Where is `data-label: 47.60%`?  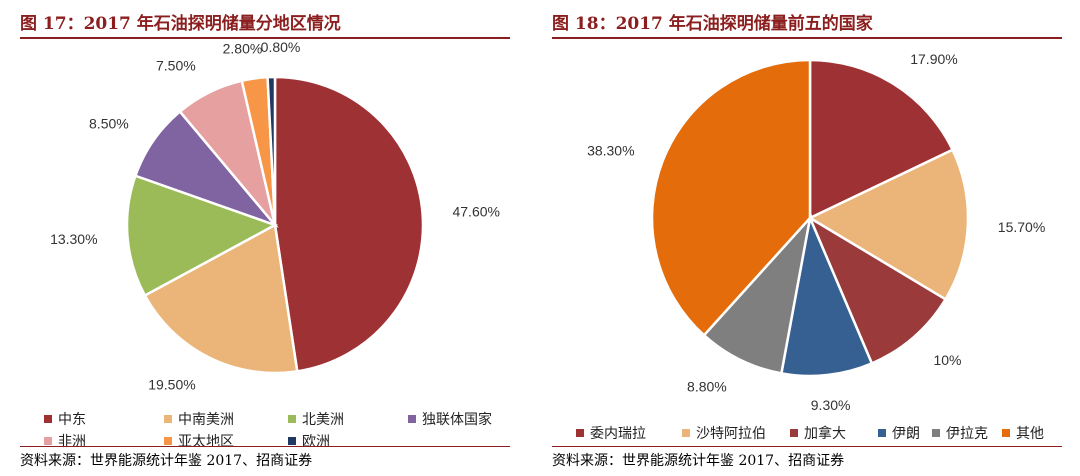
data-label: 47.60% is located at coordinates (475, 212).